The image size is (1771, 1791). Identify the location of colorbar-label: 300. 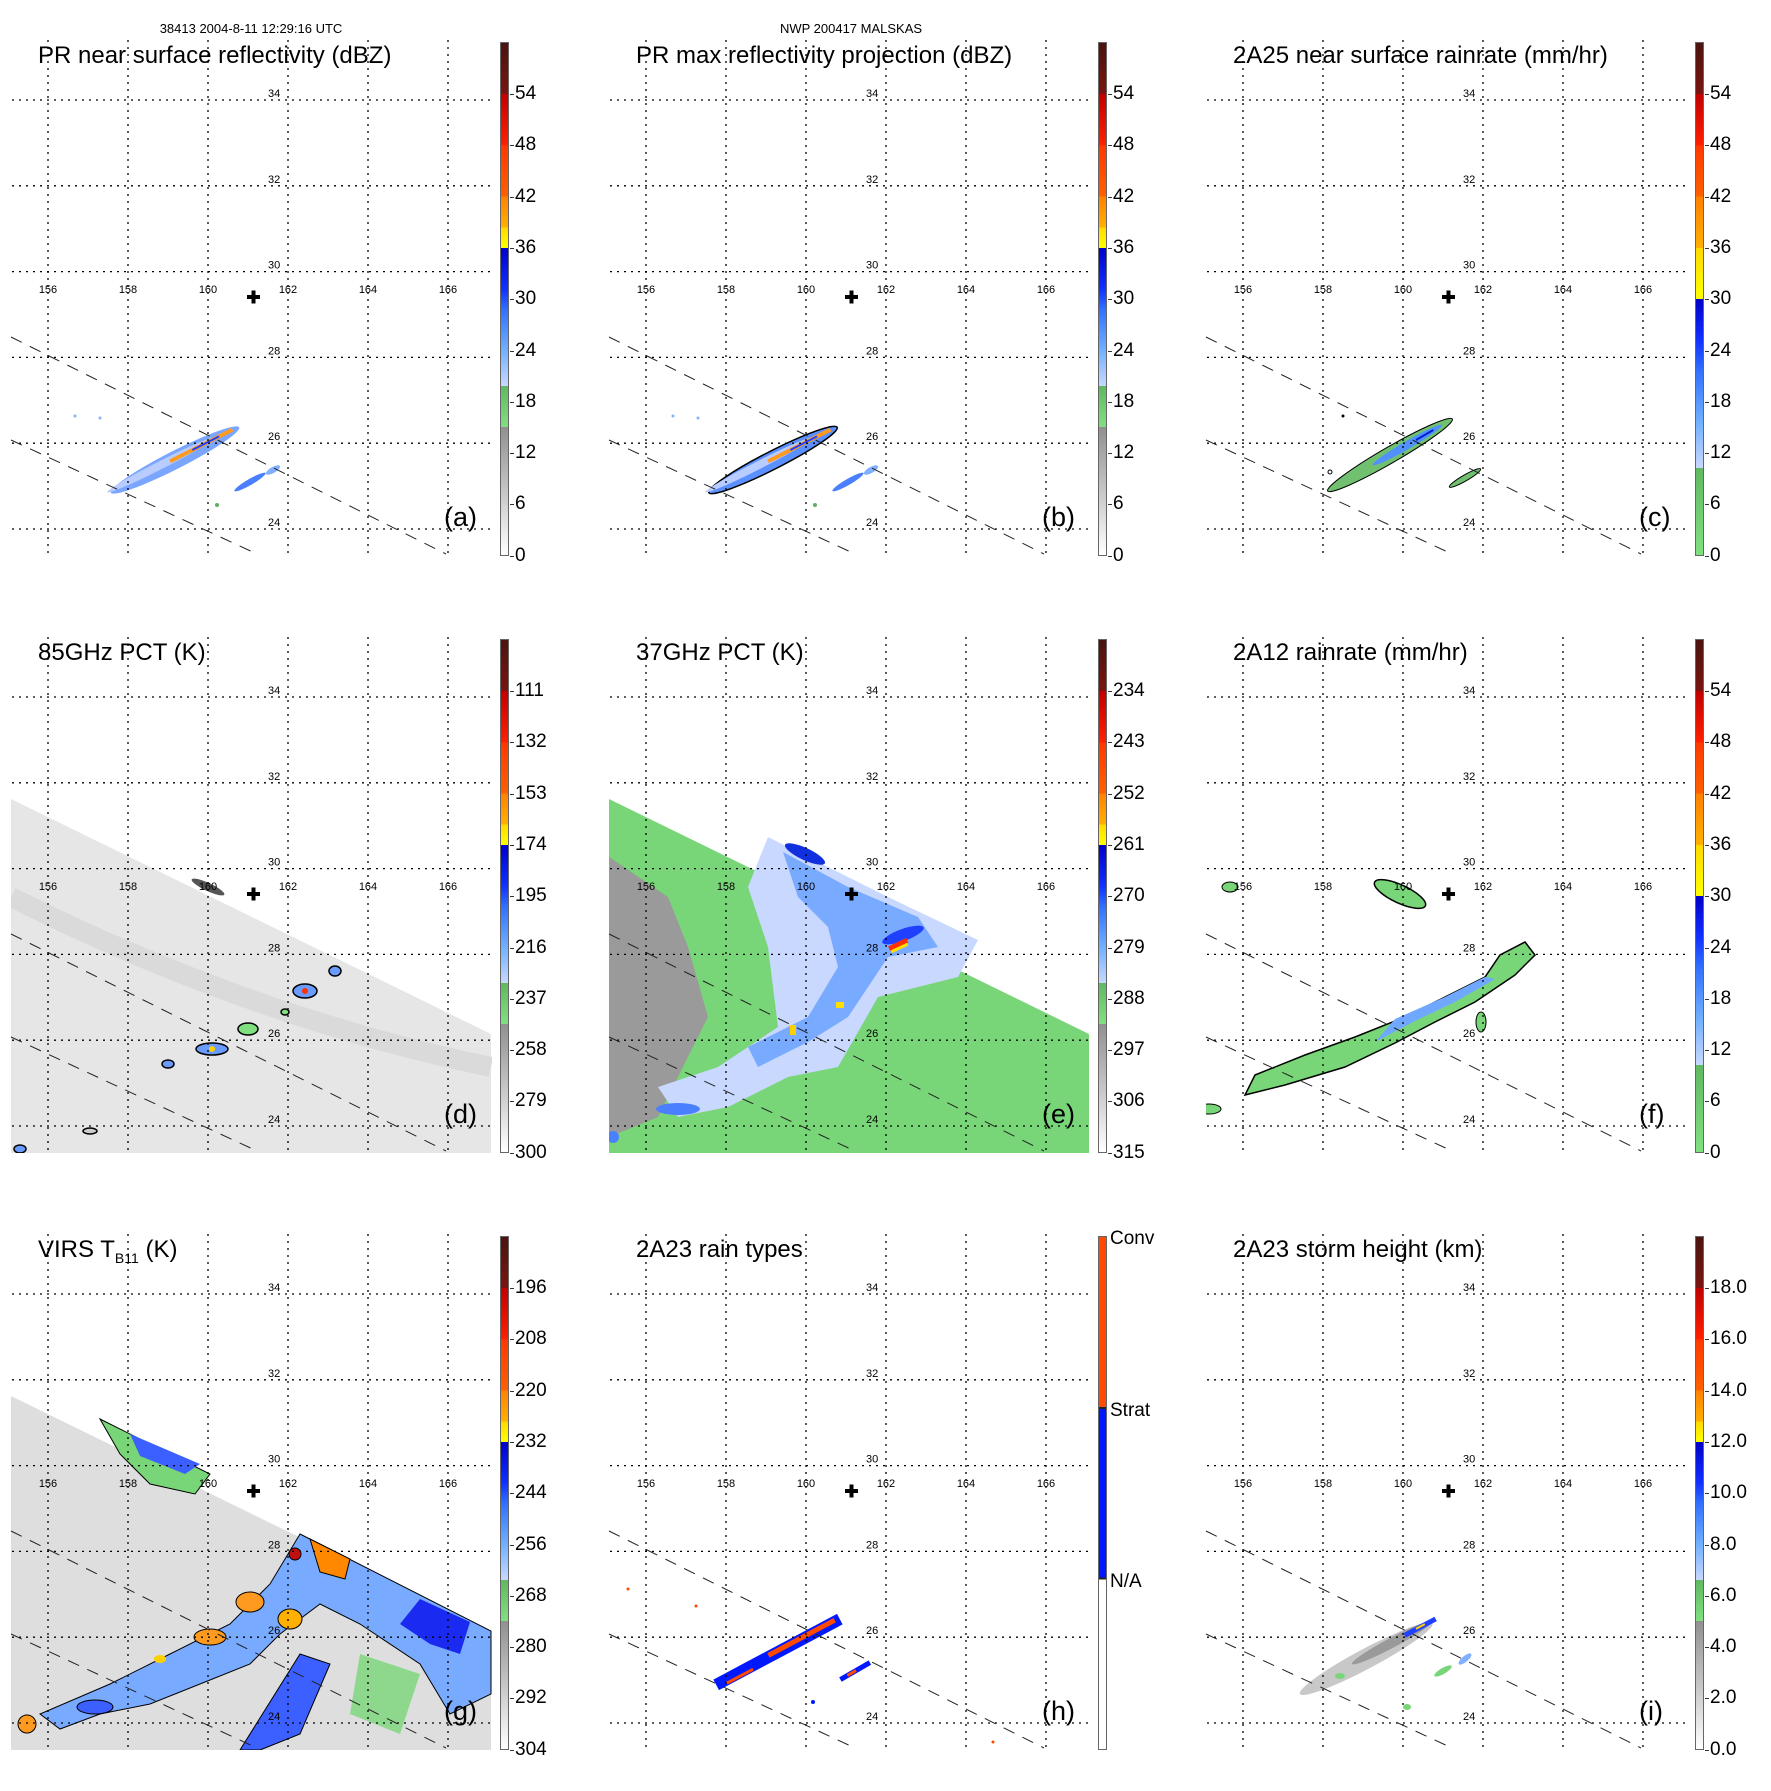
(531, 1152).